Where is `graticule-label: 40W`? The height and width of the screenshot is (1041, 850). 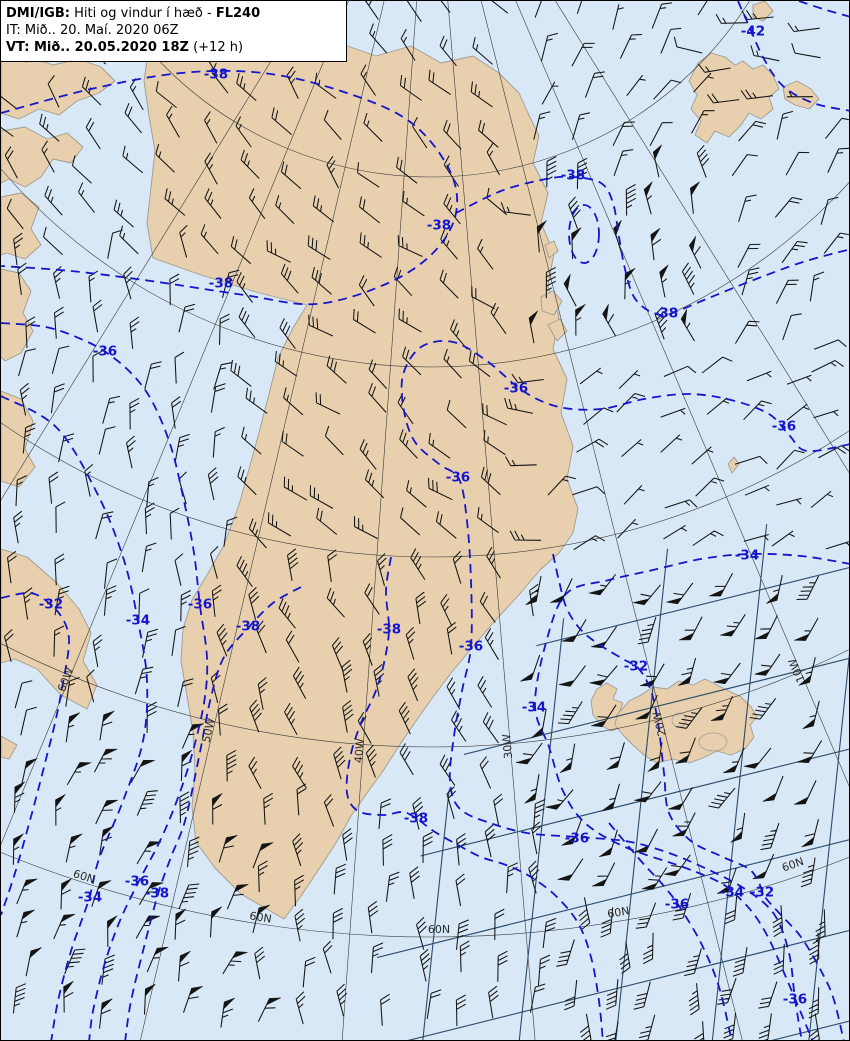
graticule-label: 40W is located at coordinates (359, 751).